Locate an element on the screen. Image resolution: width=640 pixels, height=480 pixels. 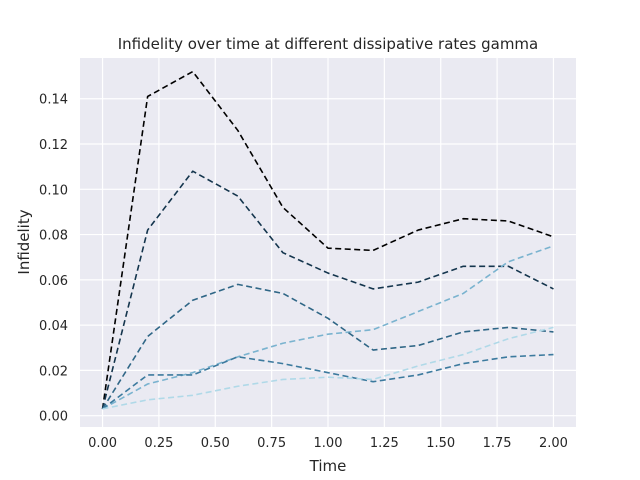
y-tick-label: 0.06 is located at coordinates (53, 281).